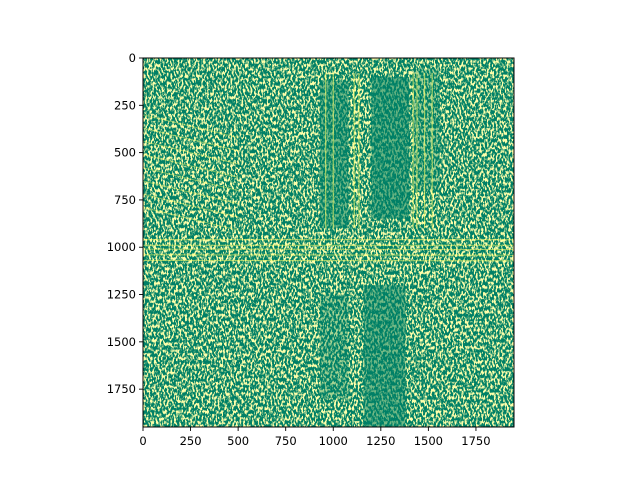 This screenshot has width=640, height=480. What do you see at coordinates (334, 154) in the screenshot?
I see `building-left` at bounding box center [334, 154].